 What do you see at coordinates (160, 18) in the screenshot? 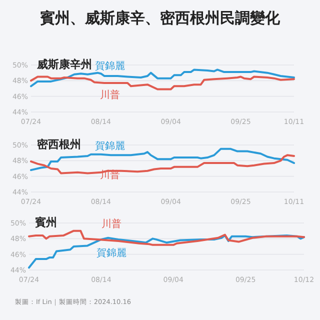
I see `chart-title: 賓州、威斯康辛、密西根州民調變化` at bounding box center [160, 18].